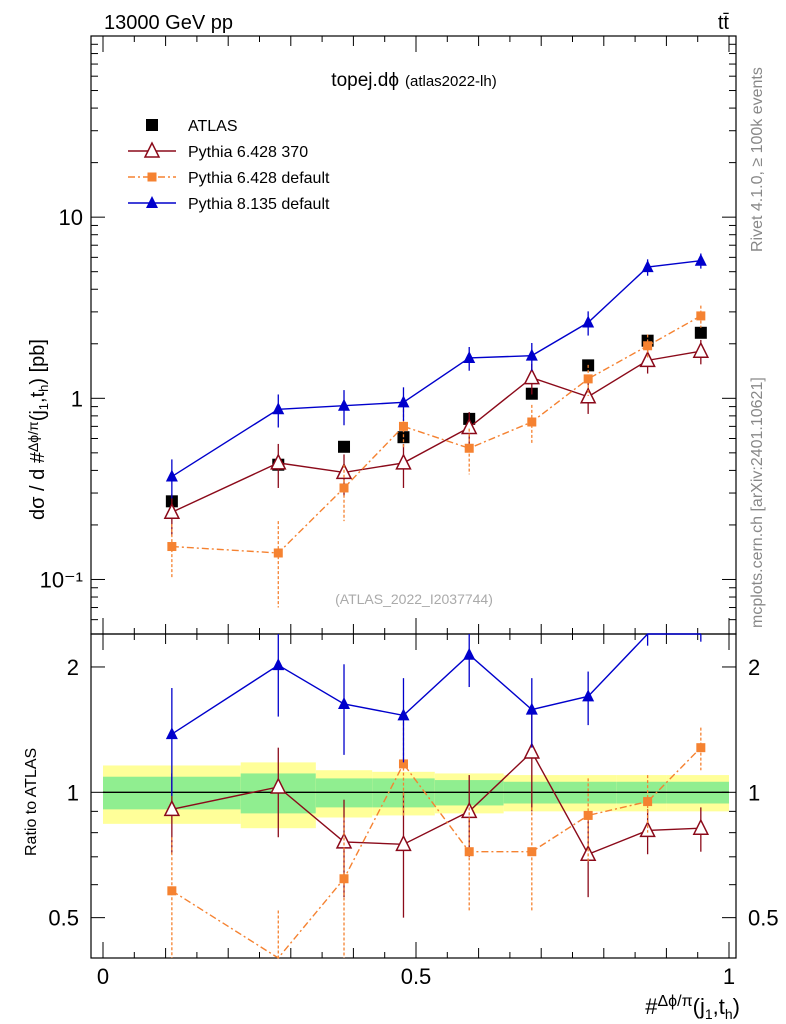  What do you see at coordinates (73, 667) in the screenshot?
I see `ratio-y-tick-label-left: 2` at bounding box center [73, 667].